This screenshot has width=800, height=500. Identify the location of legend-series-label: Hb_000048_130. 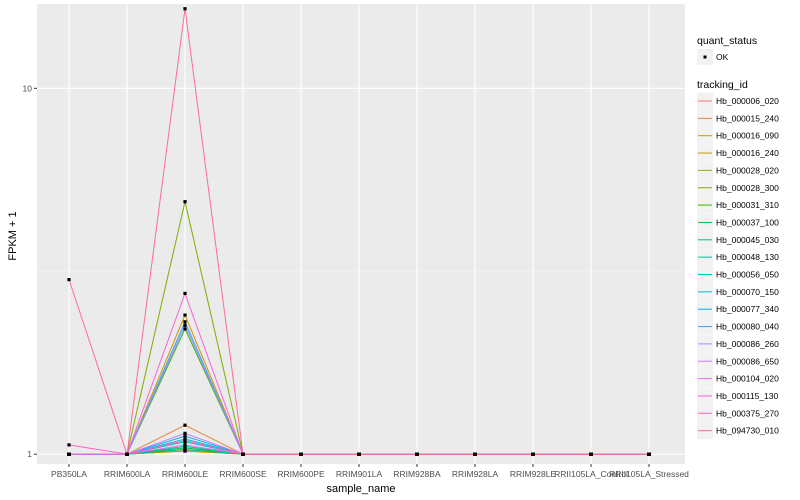
(747, 257).